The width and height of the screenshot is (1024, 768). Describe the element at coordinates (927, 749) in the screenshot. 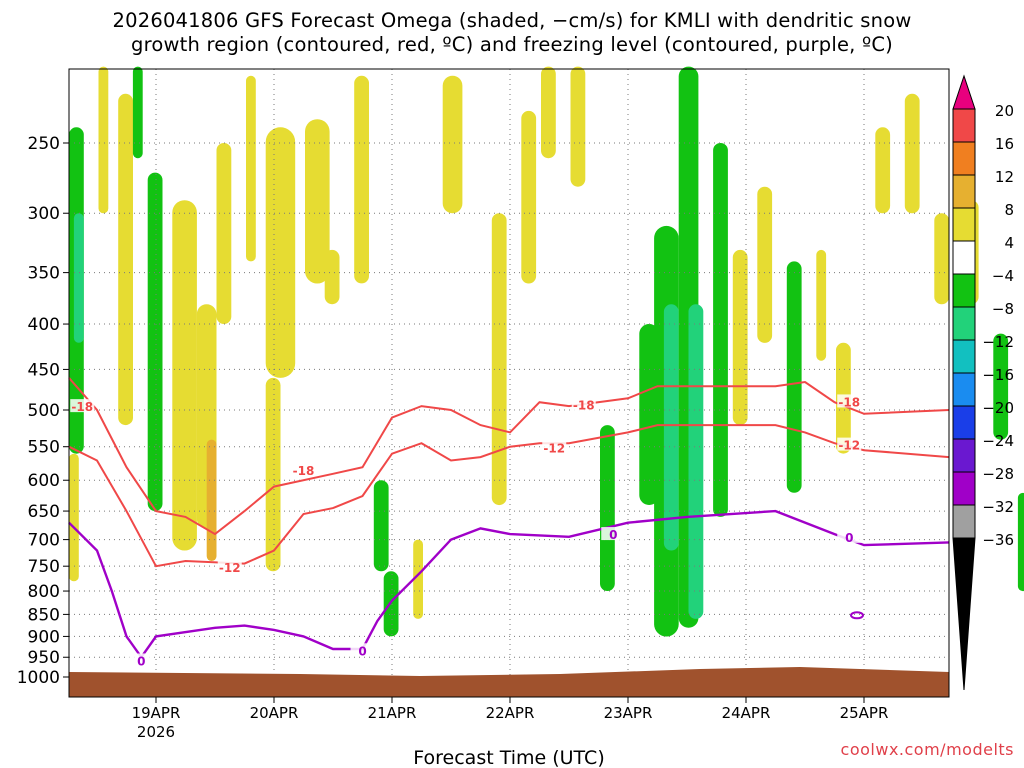

I see `watermark: coolwx.com/modelts` at that location.